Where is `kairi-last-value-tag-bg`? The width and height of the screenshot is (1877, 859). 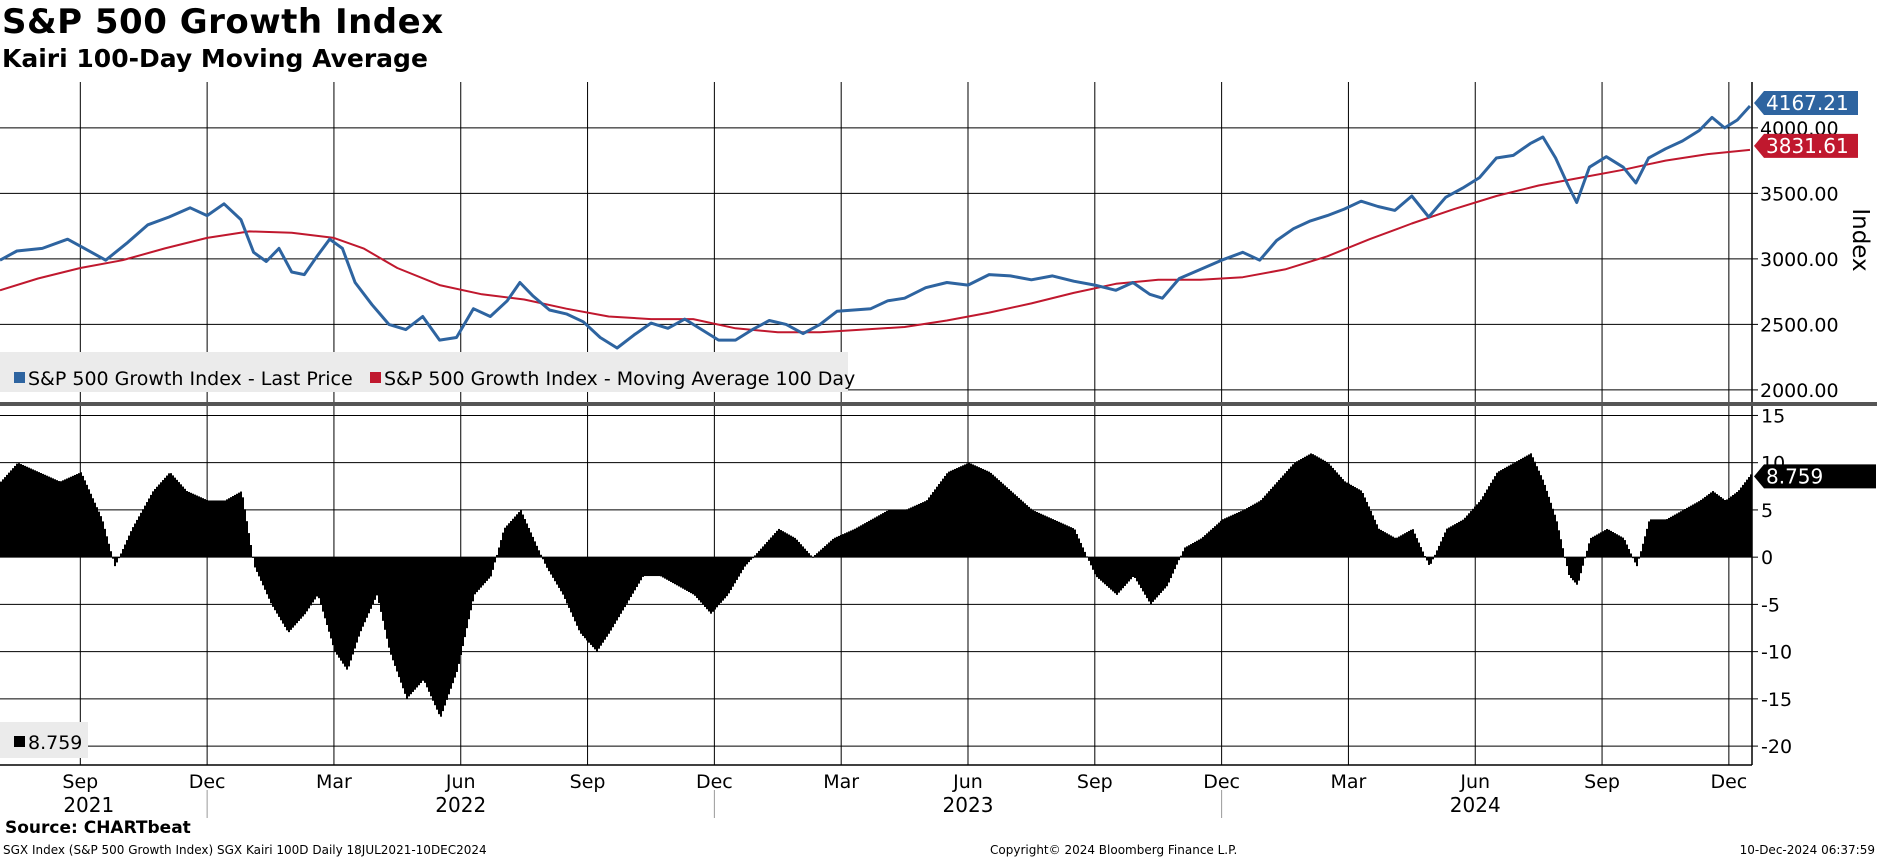
kairi-last-value-tag-bg is located at coordinates (1815, 476).